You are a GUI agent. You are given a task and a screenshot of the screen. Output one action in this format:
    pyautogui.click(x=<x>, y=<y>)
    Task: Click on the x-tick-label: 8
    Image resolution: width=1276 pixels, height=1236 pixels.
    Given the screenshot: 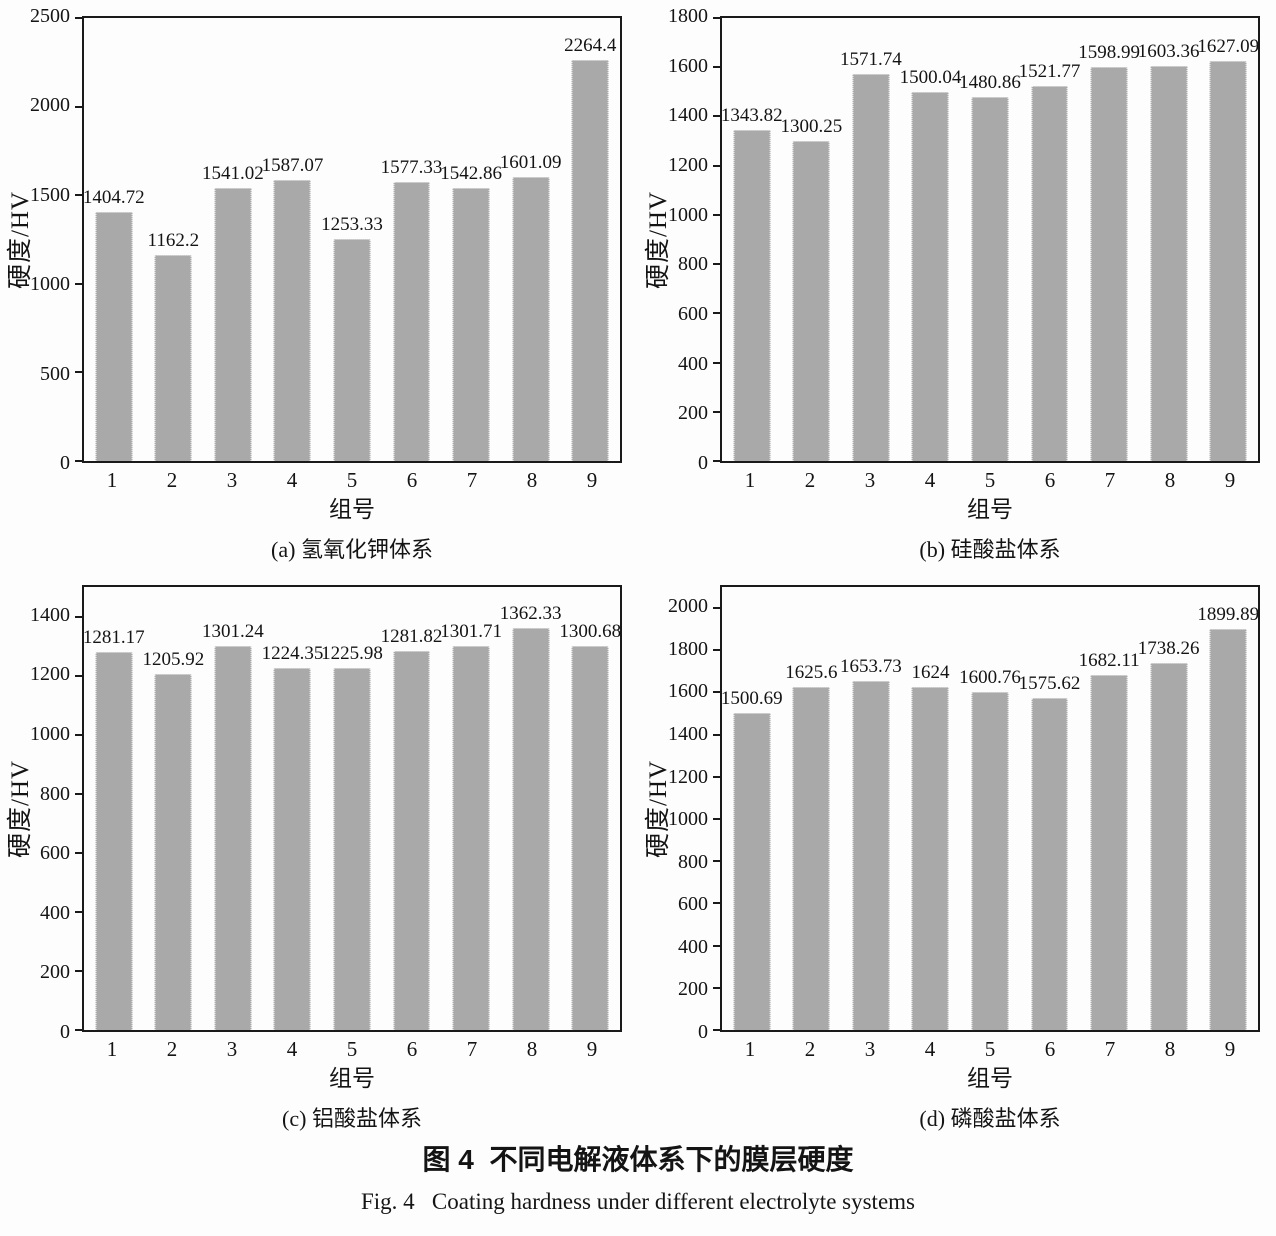 What is the action you would take?
    pyautogui.click(x=1170, y=1049)
    